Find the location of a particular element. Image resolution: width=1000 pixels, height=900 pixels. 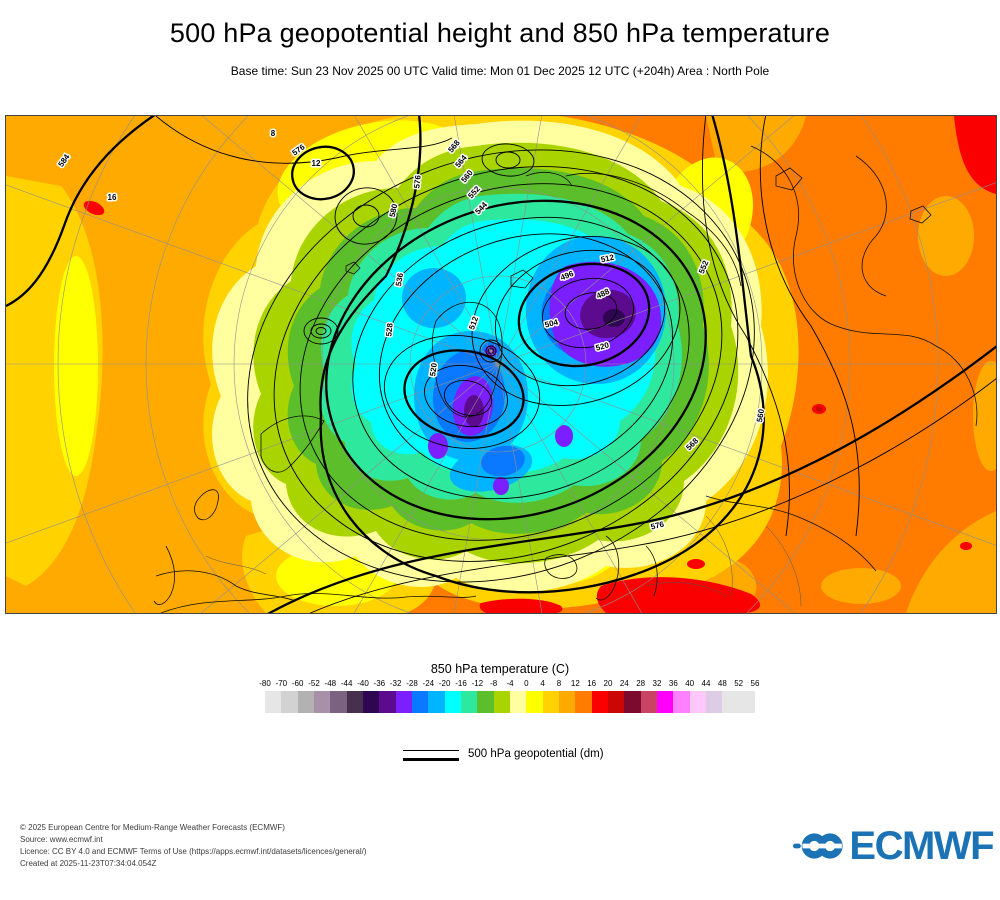

contour-label: 12 is located at coordinates (316, 163).